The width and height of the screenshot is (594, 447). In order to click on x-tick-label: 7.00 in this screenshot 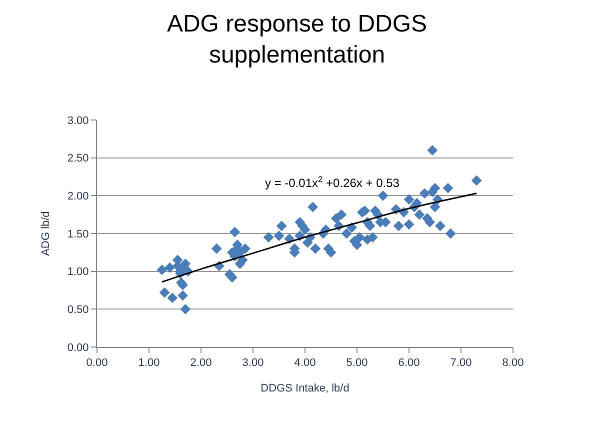, I will do `click(461, 363)`.